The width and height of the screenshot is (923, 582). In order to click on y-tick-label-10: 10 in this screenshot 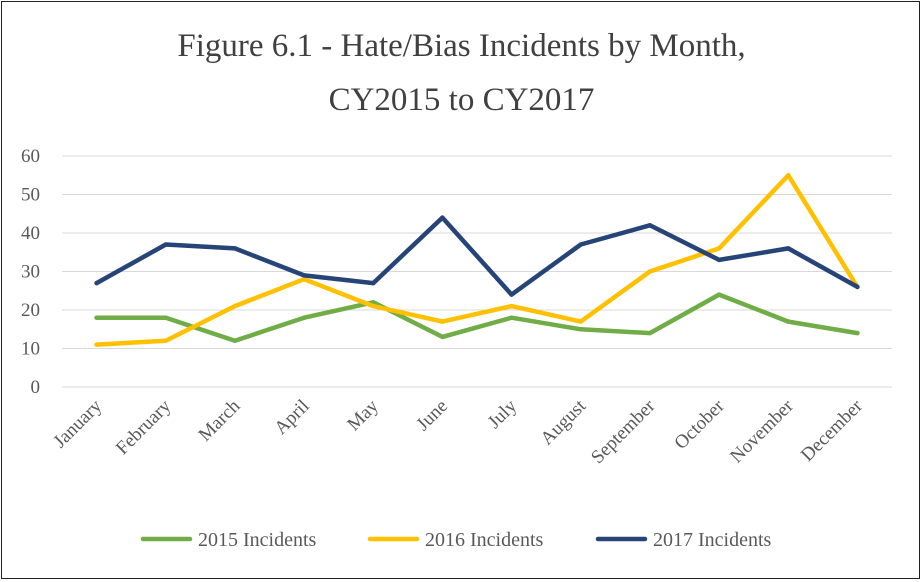, I will do `click(30, 349)`.